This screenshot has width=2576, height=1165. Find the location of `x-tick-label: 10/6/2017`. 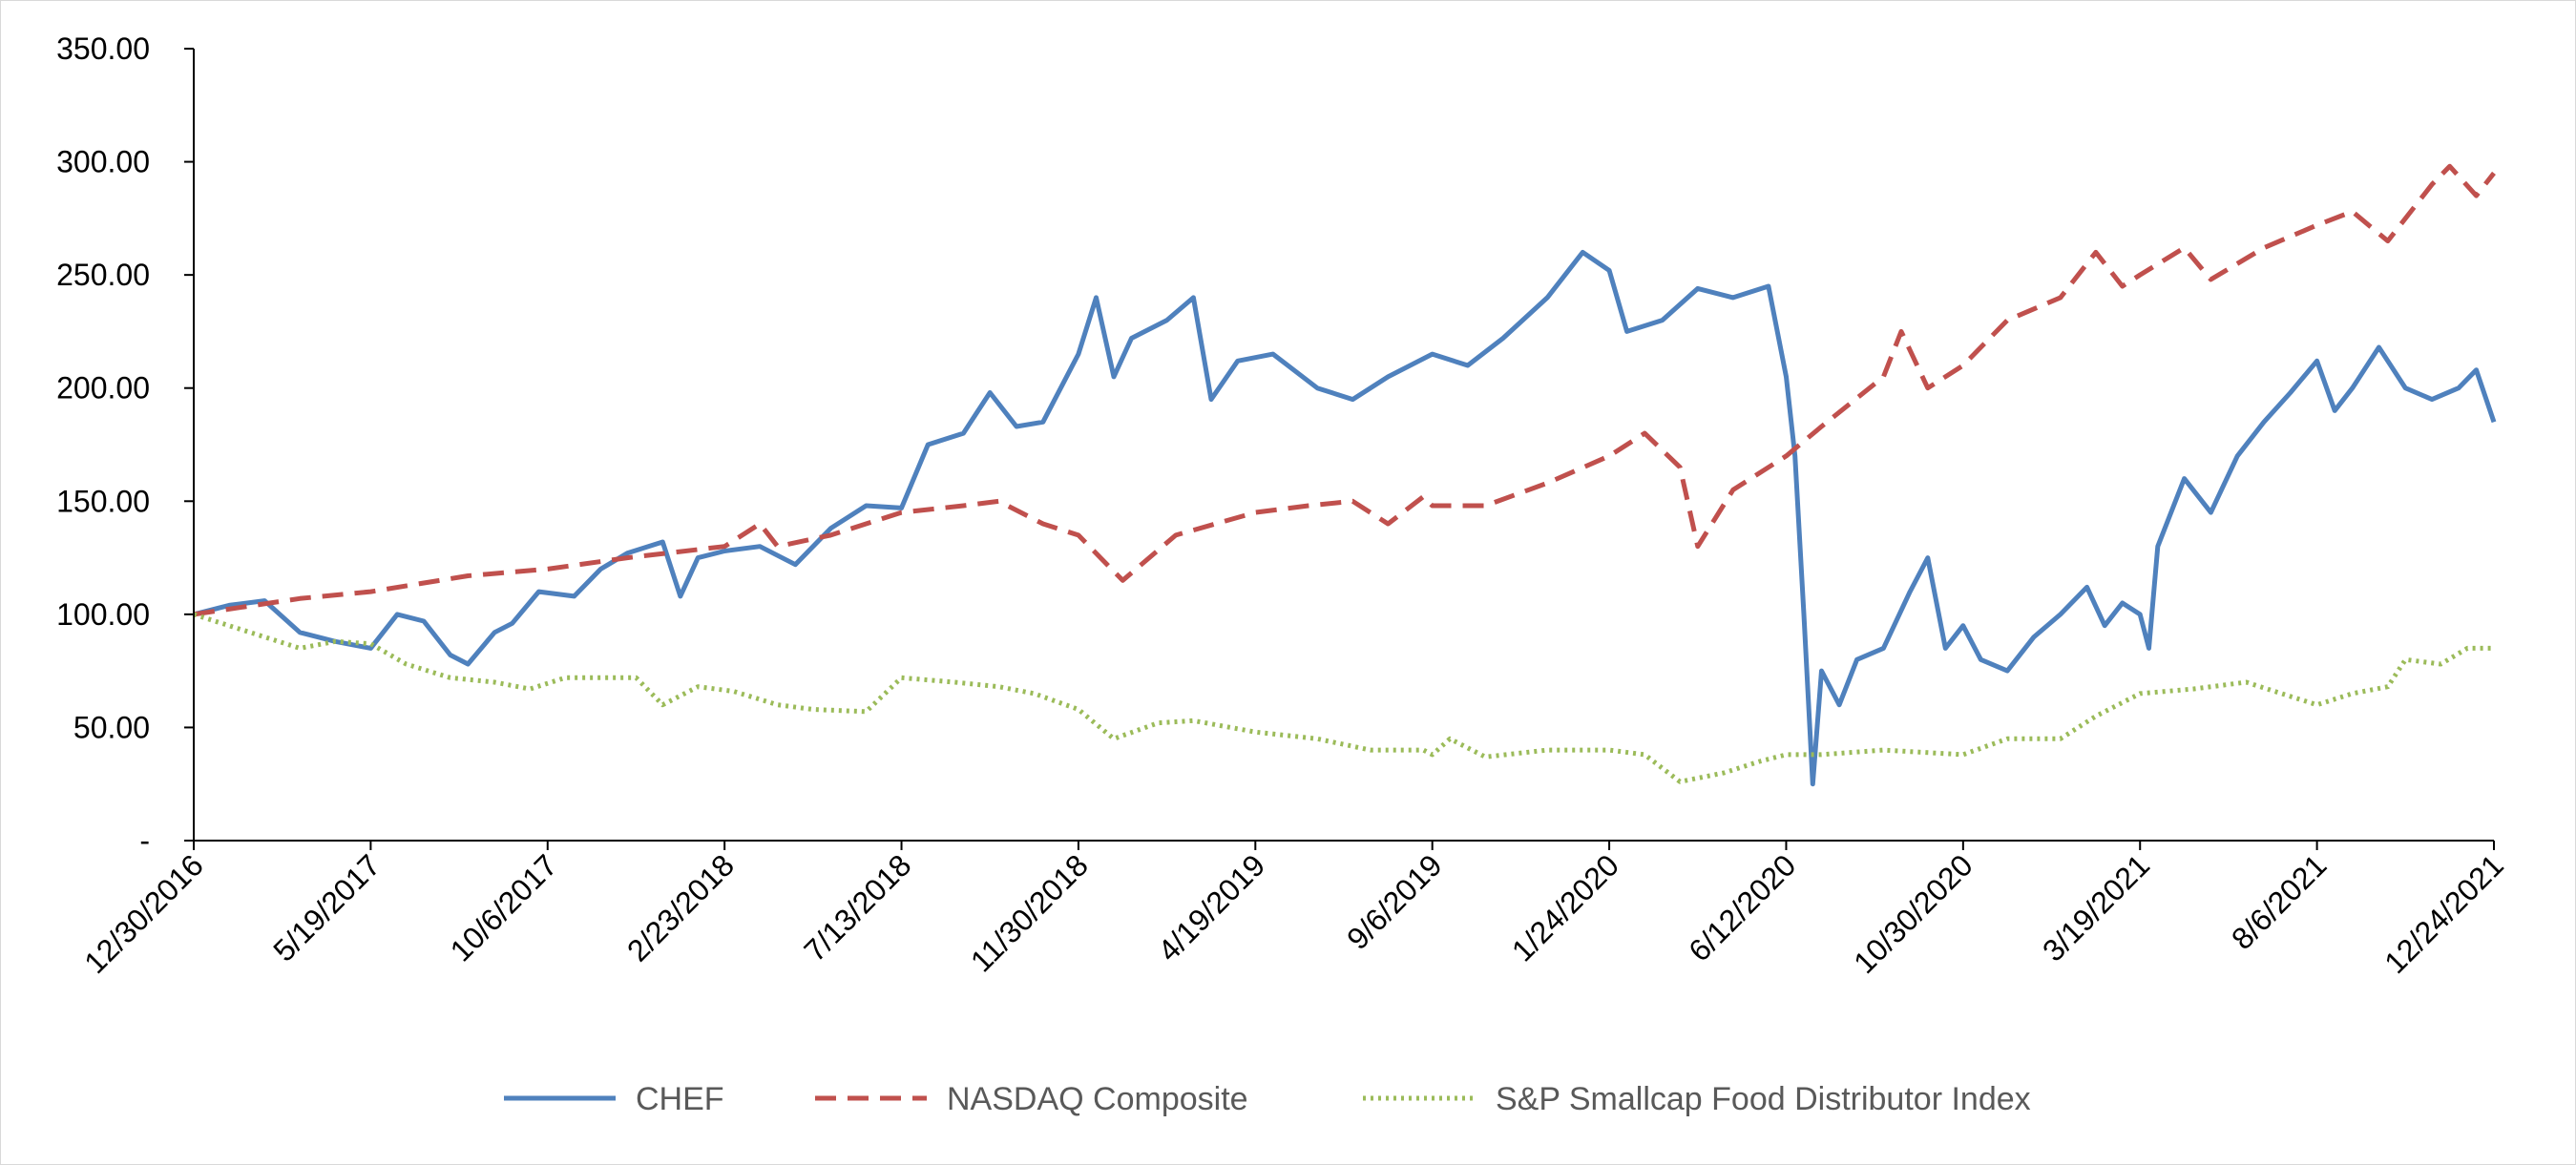

x-tick-label: 10/6/2017 is located at coordinates (504, 907).